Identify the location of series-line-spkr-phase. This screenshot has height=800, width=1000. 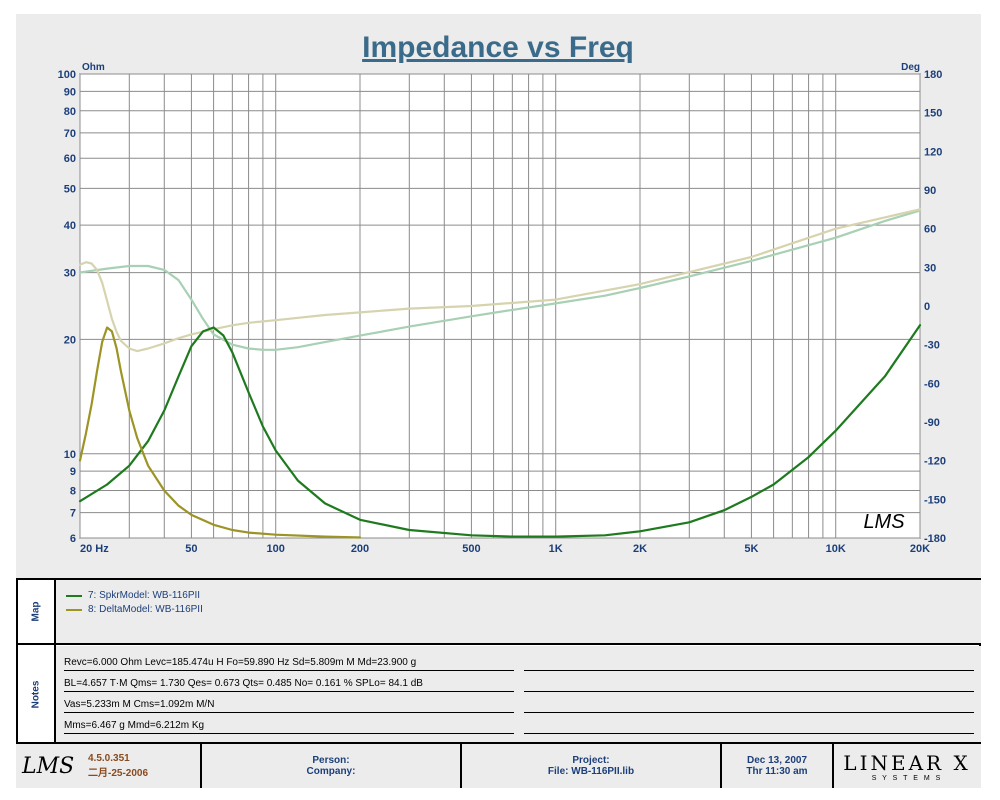
(500, 280).